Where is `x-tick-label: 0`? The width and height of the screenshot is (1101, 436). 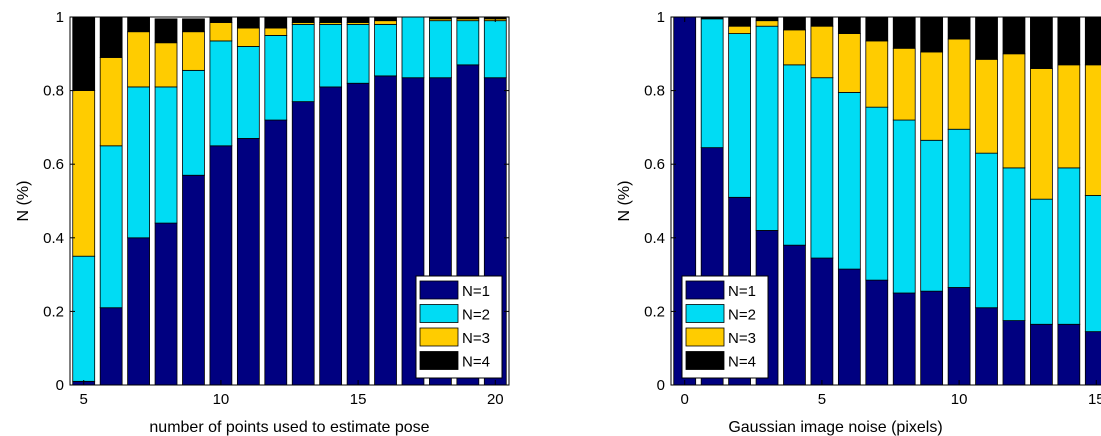
x-tick-label: 0 is located at coordinates (685, 399).